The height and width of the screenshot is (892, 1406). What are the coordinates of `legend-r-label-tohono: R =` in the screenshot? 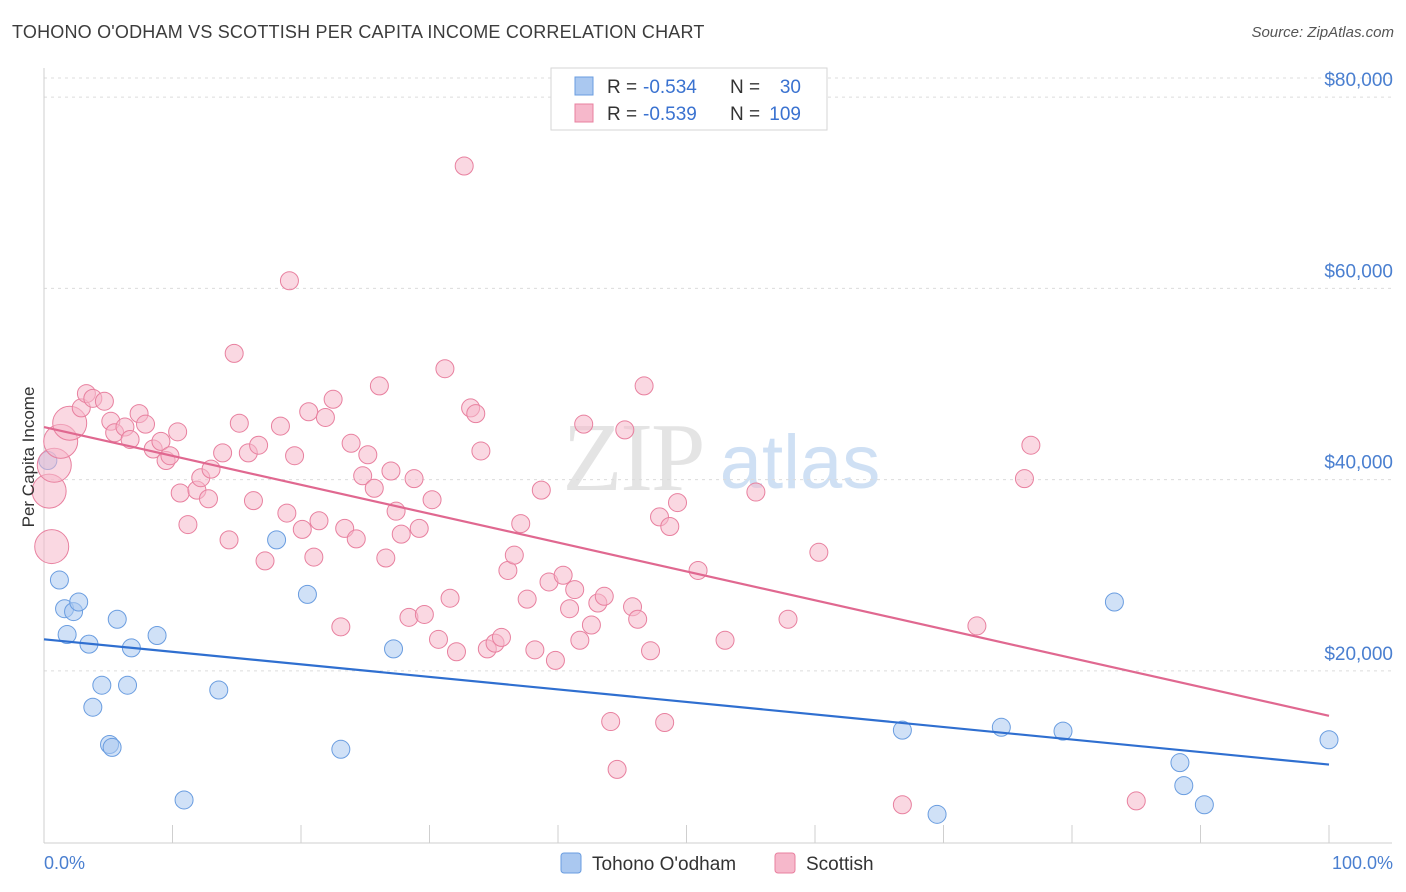 It's located at (622, 87).